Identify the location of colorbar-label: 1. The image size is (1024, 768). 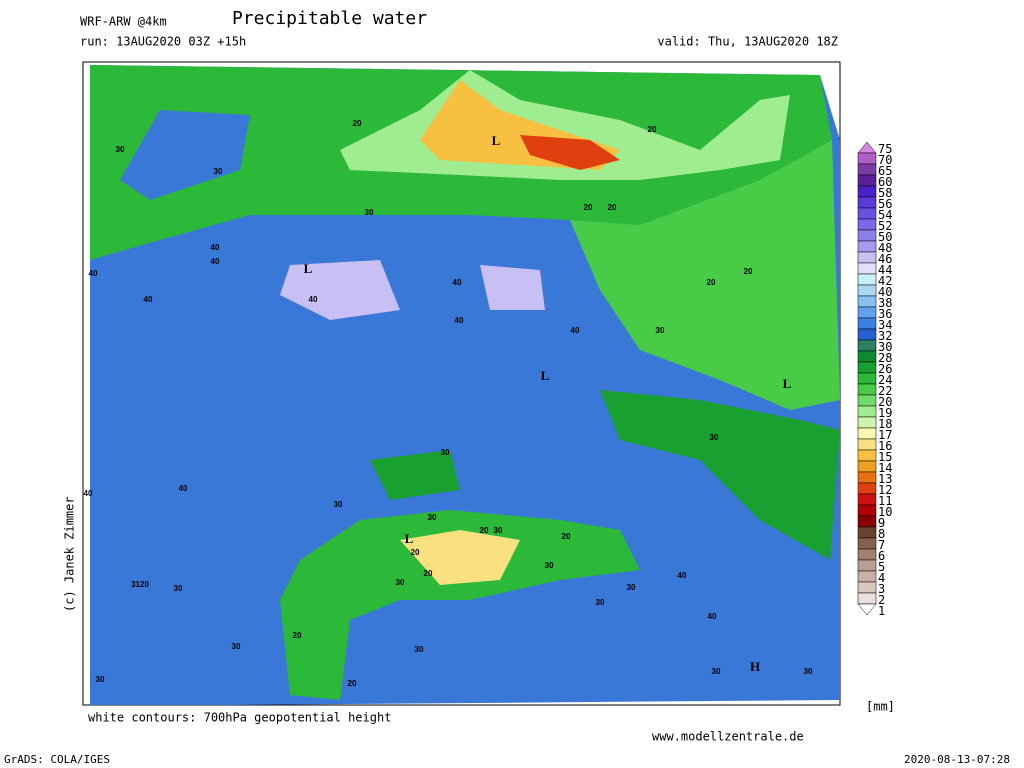
(881, 611).